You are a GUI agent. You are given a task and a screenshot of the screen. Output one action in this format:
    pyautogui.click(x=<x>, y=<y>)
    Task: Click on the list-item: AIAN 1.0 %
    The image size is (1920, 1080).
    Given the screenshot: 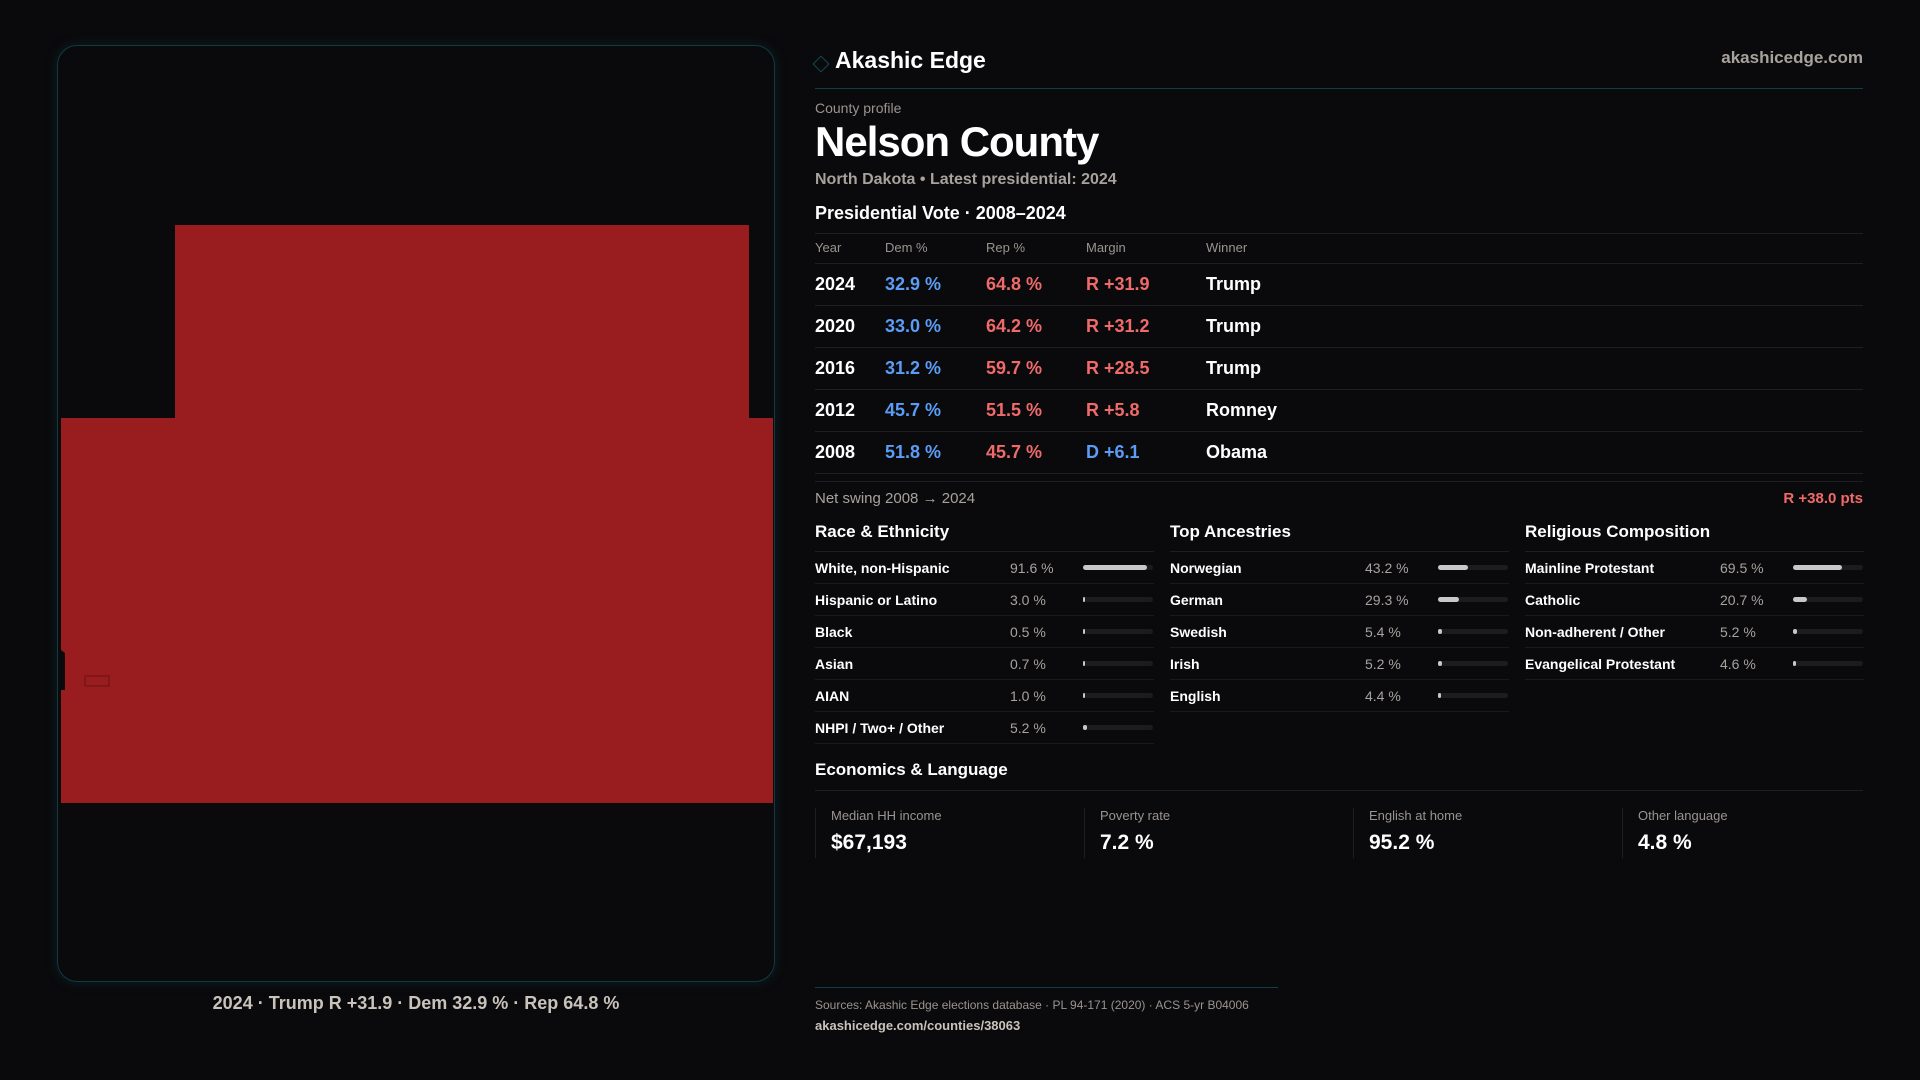 What is the action you would take?
    pyautogui.click(x=984, y=696)
    